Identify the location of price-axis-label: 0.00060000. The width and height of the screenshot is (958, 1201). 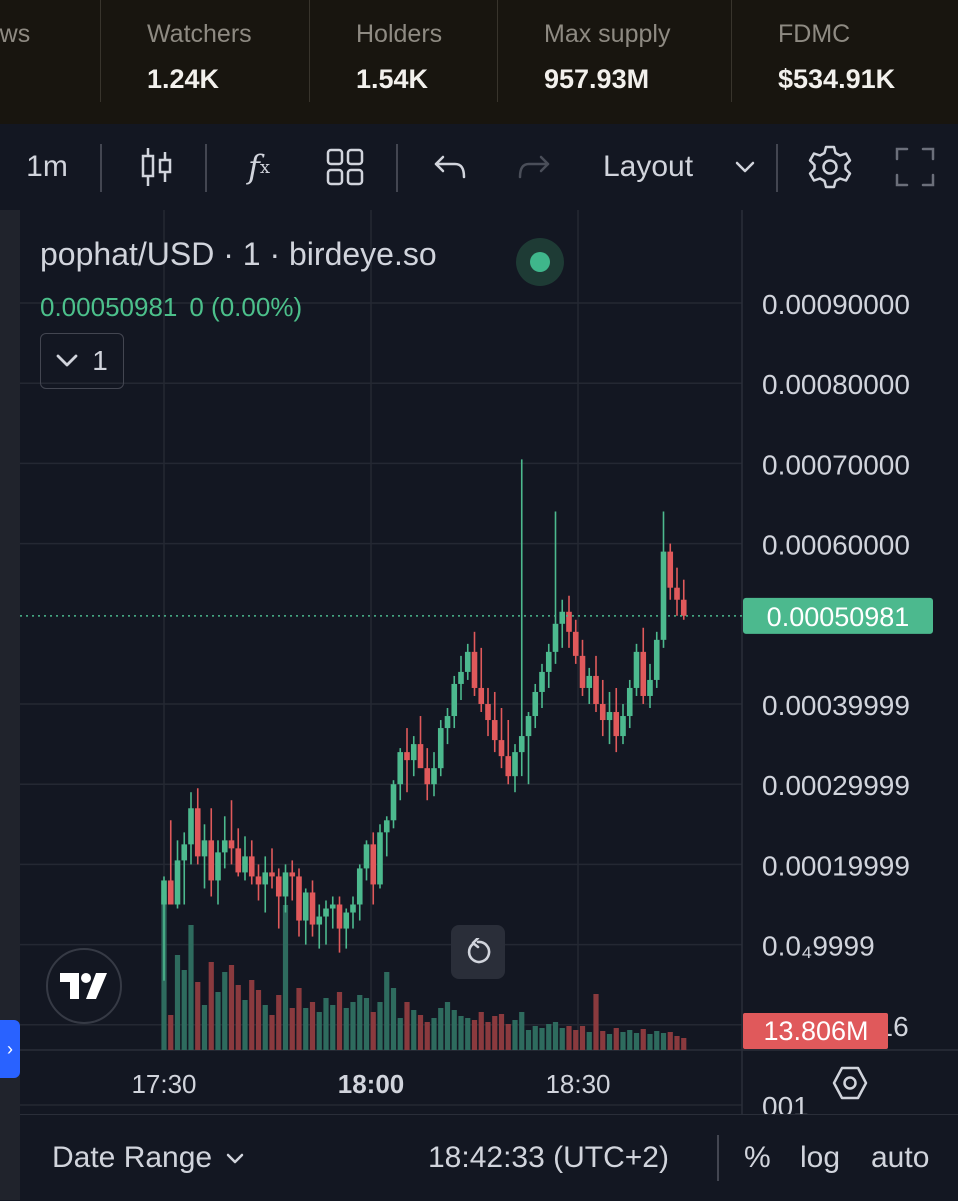
(836, 545).